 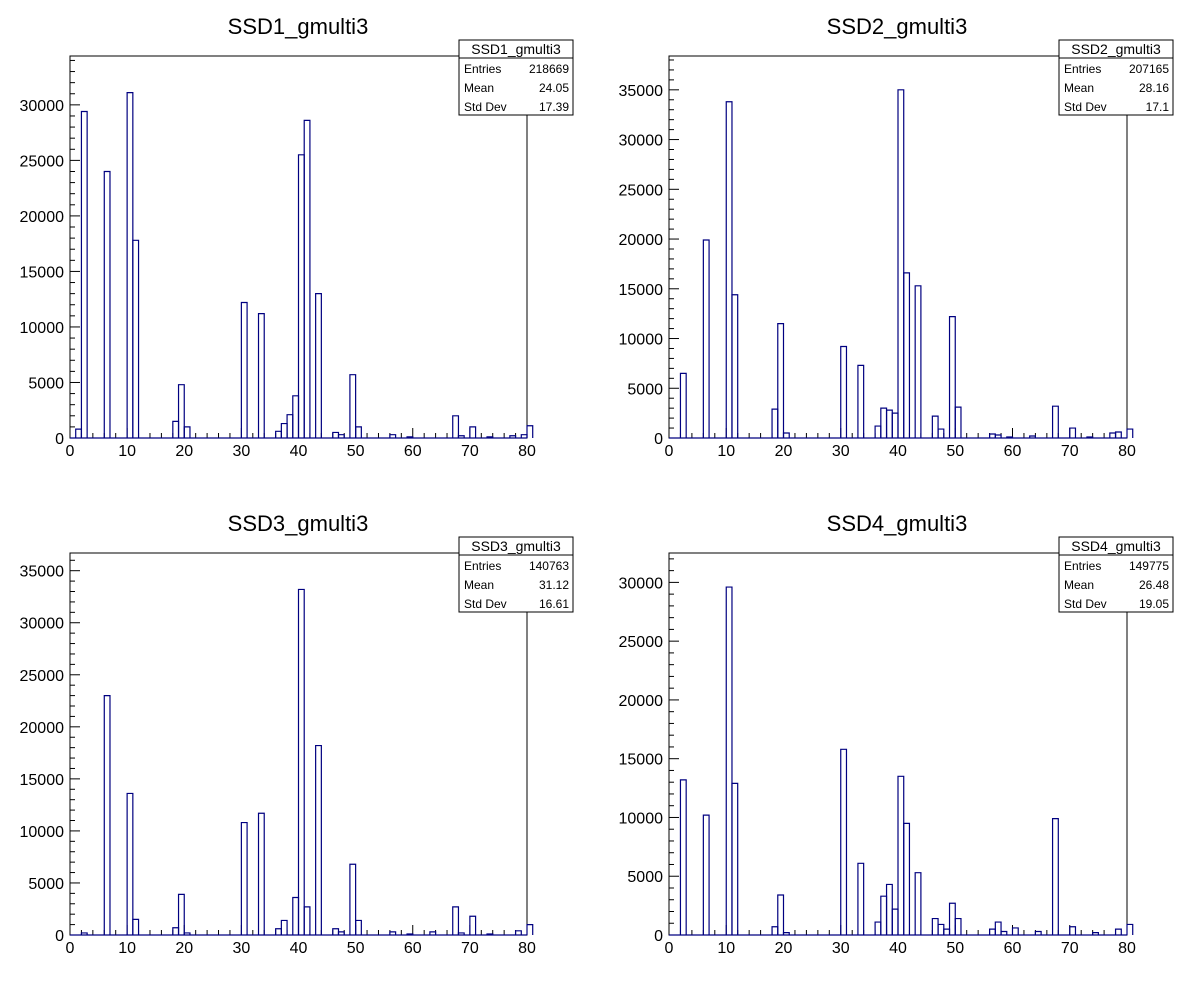 I want to click on stats-stddev-value: 17.39, so click(x=554, y=107).